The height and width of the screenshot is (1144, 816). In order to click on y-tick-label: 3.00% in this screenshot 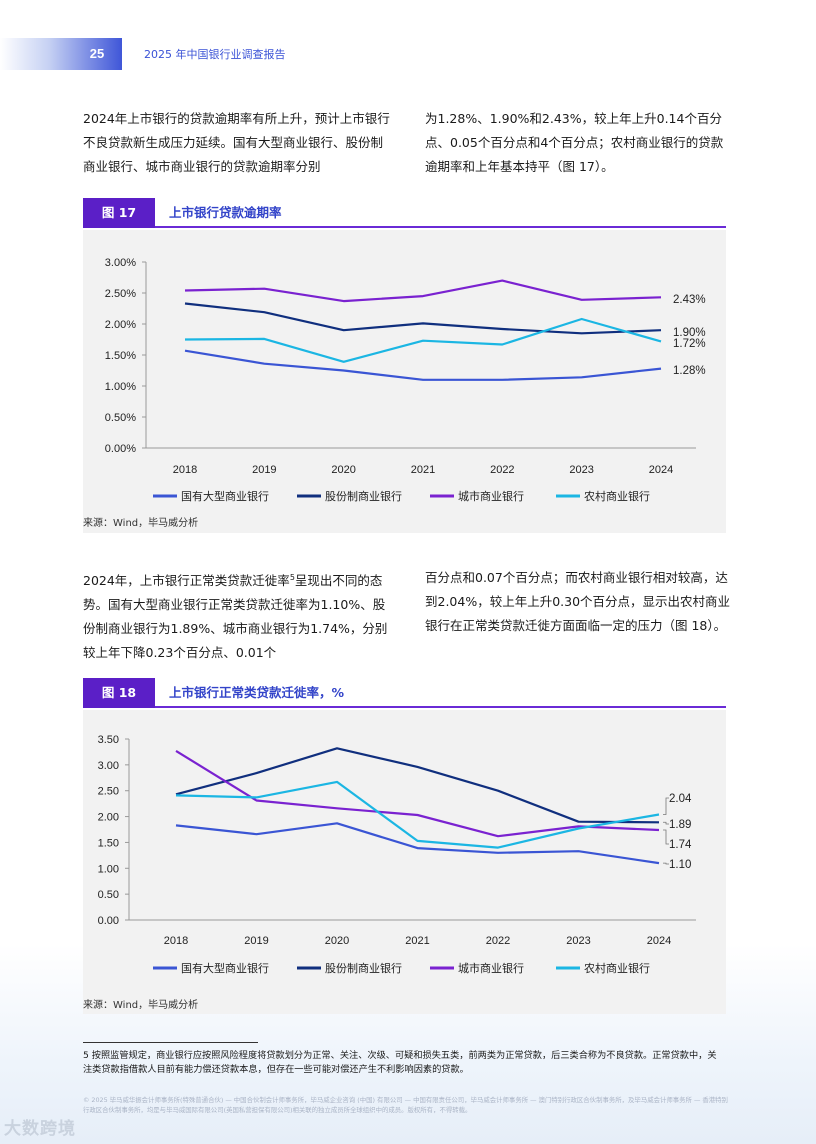, I will do `click(120, 263)`.